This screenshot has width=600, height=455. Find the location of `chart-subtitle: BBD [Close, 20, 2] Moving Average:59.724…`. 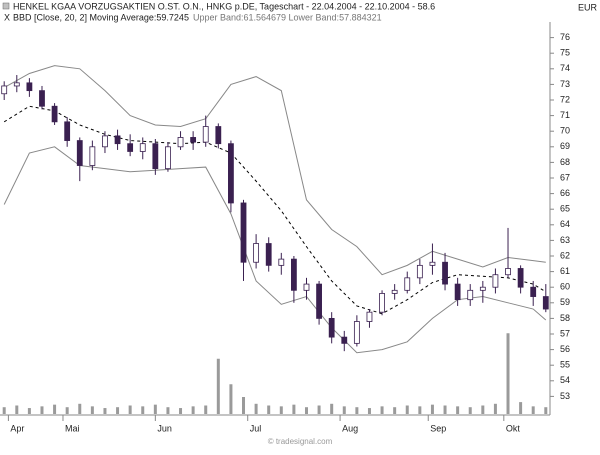

chart-subtitle: BBD [Close, 20, 2] Moving Average:59.724… is located at coordinates (101, 17).